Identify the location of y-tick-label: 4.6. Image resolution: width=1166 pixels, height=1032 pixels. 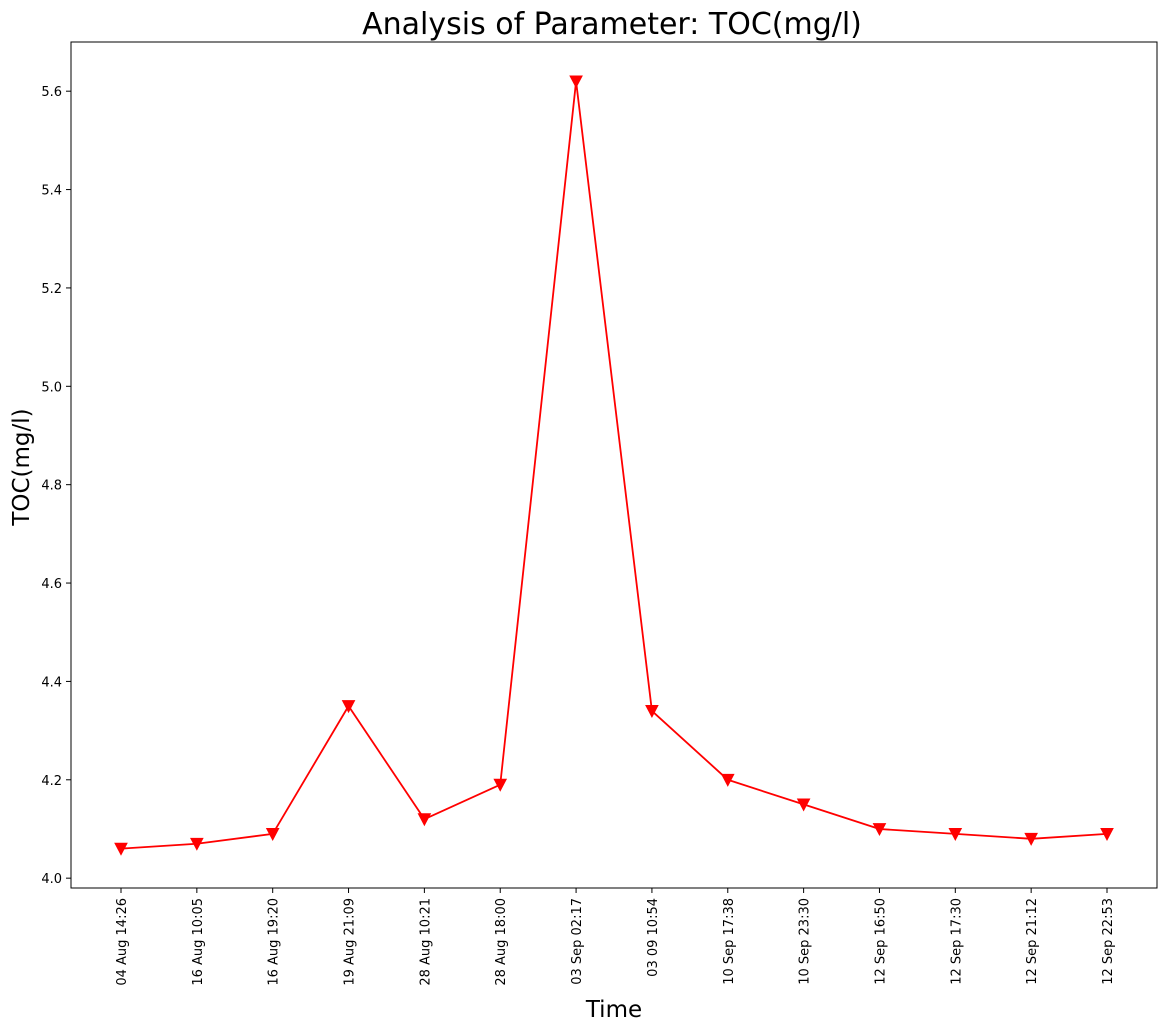
(51, 584).